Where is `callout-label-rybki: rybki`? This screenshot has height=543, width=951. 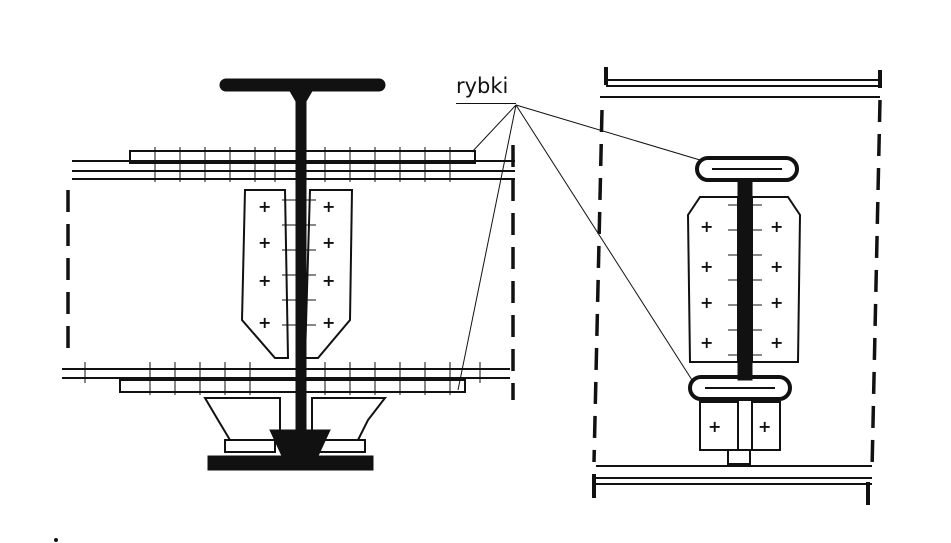
callout-label-rybki: rybki is located at coordinates (482, 86).